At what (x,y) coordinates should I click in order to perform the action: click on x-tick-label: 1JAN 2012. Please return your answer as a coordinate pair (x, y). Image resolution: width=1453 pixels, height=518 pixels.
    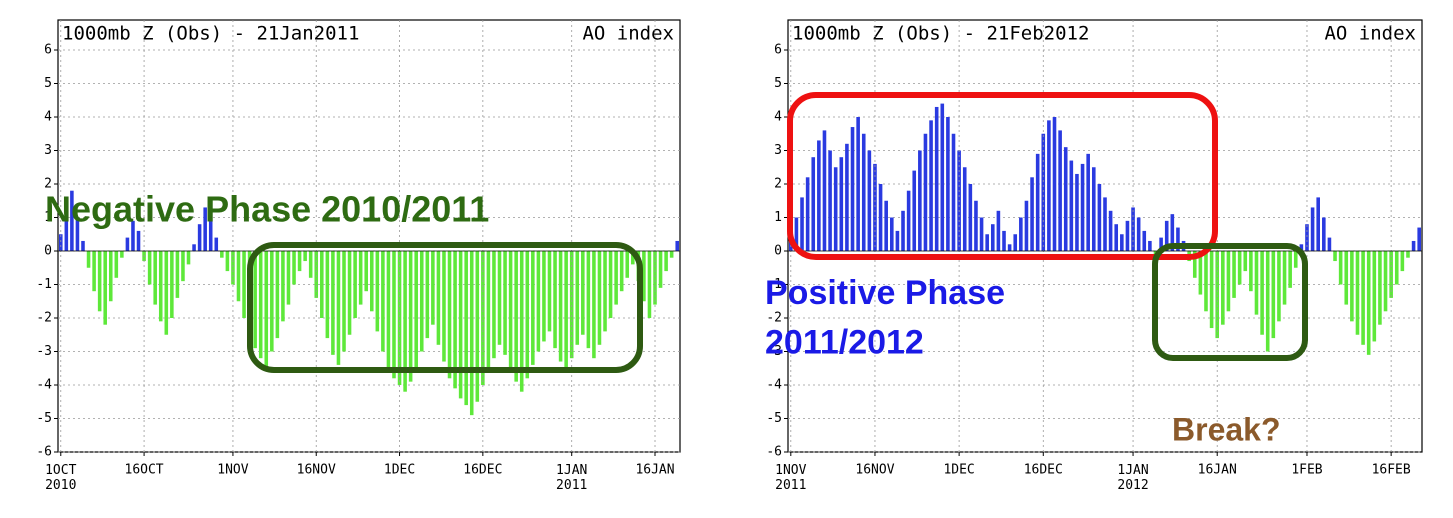
    Looking at the image, I should click on (1132, 478).